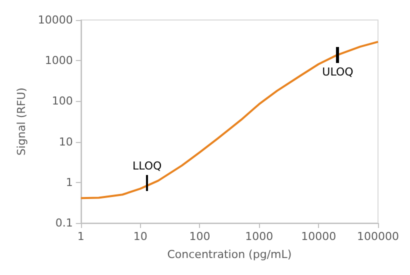 This screenshot has width=410, height=275. I want to click on y-tick-label: 10000, so click(55, 20).